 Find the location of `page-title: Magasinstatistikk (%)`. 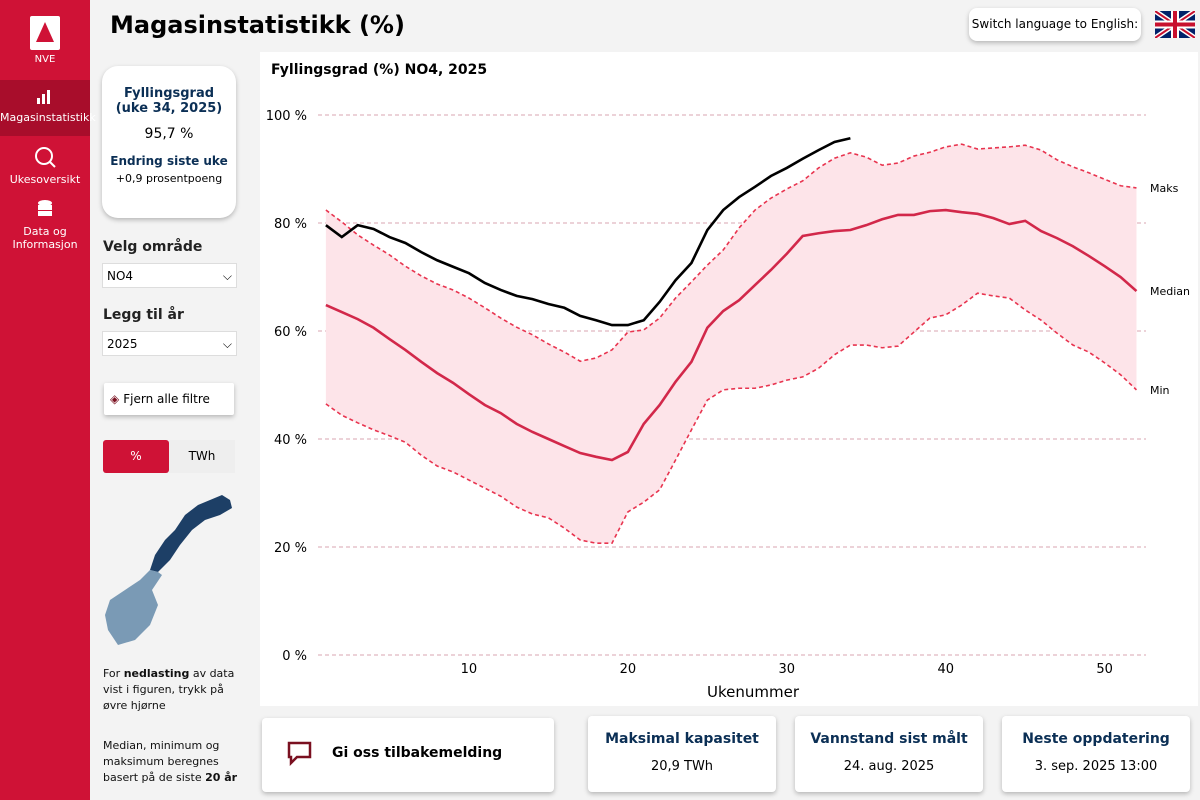

page-title: Magasinstatistikk (%) is located at coordinates (257, 25).